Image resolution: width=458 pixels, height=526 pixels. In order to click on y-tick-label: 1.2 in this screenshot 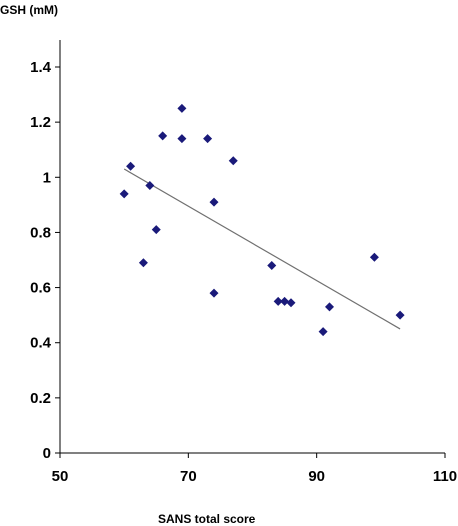, I will do `click(40, 122)`.